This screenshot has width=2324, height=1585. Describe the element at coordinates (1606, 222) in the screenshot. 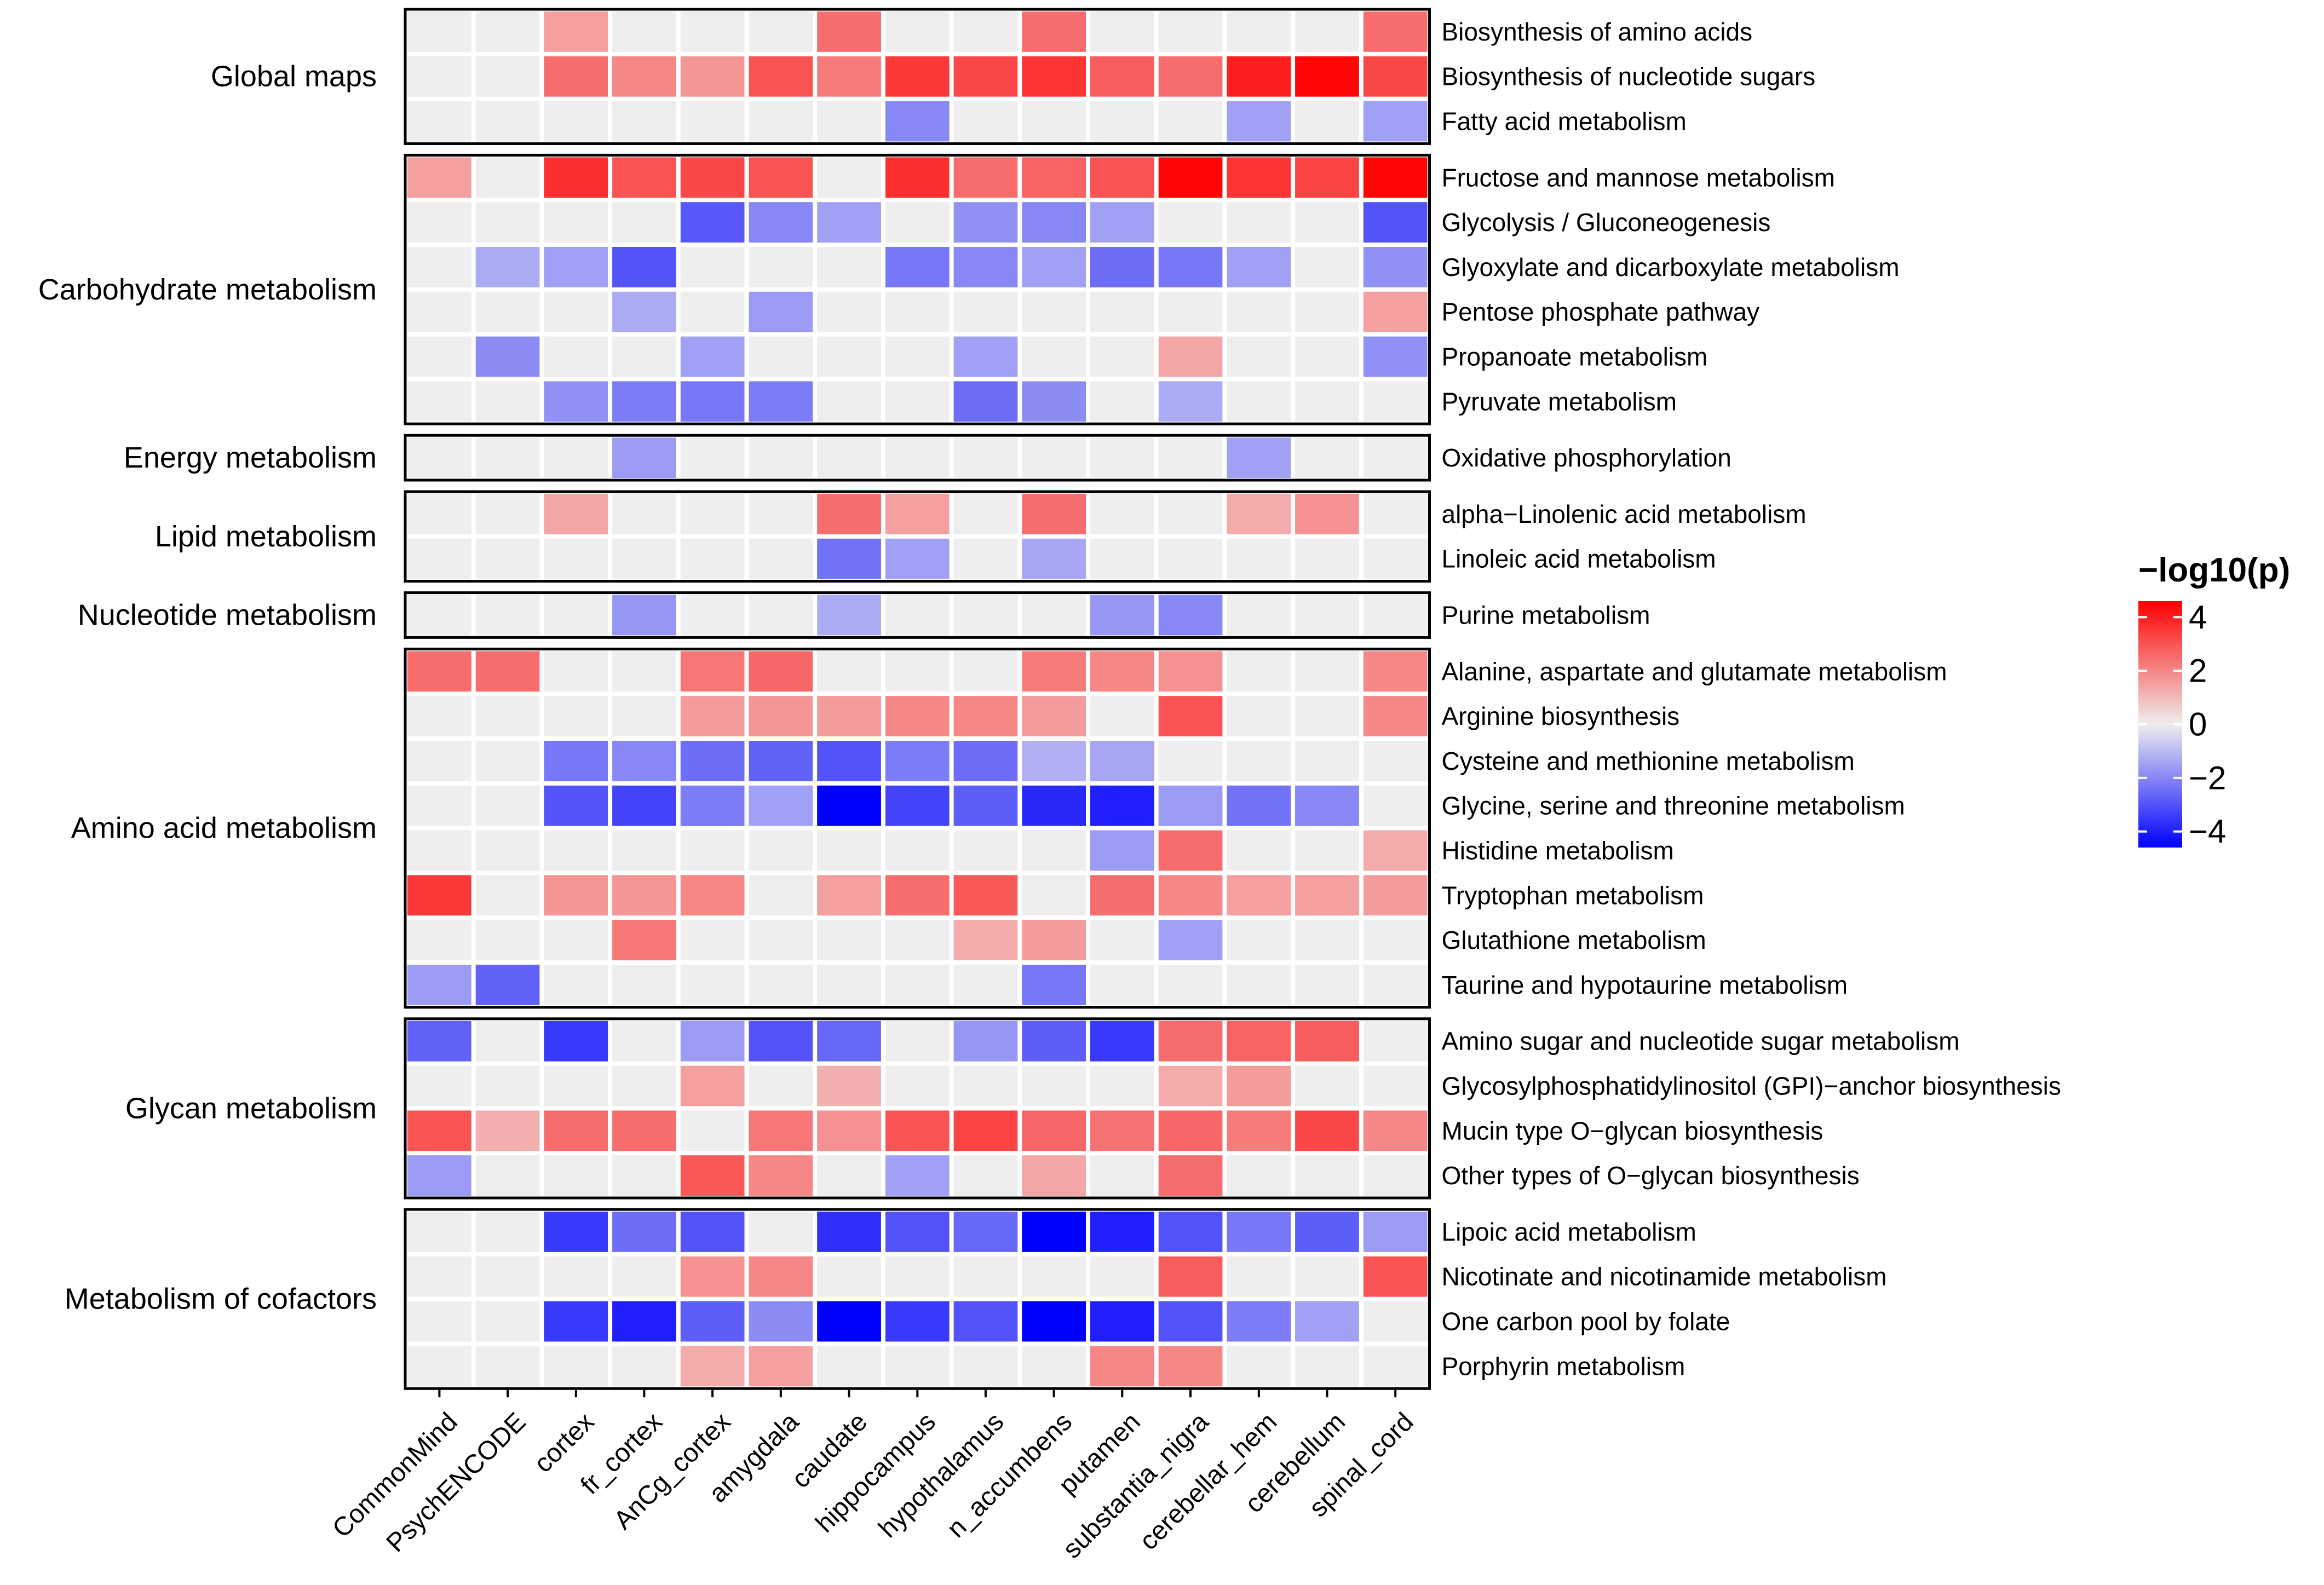

I see `row-label: Glycolysis / Gluconeogenesis` at that location.